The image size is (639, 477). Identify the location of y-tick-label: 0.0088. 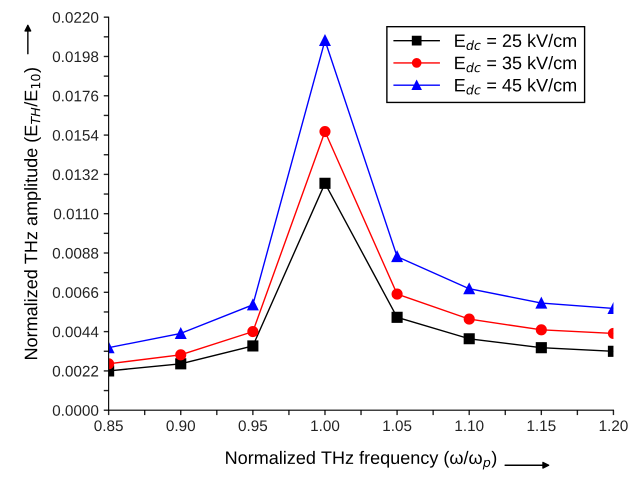
(75, 253).